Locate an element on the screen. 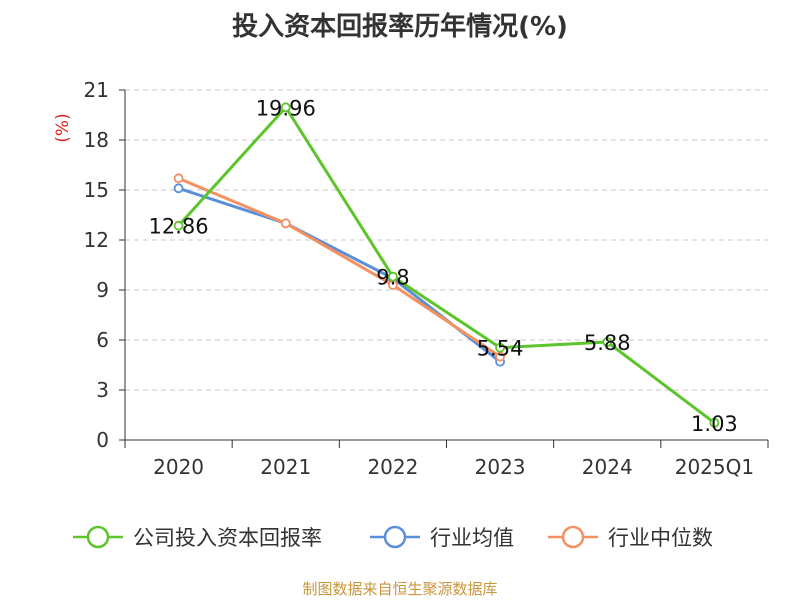  y-tick-label: 9 is located at coordinates (102, 290).